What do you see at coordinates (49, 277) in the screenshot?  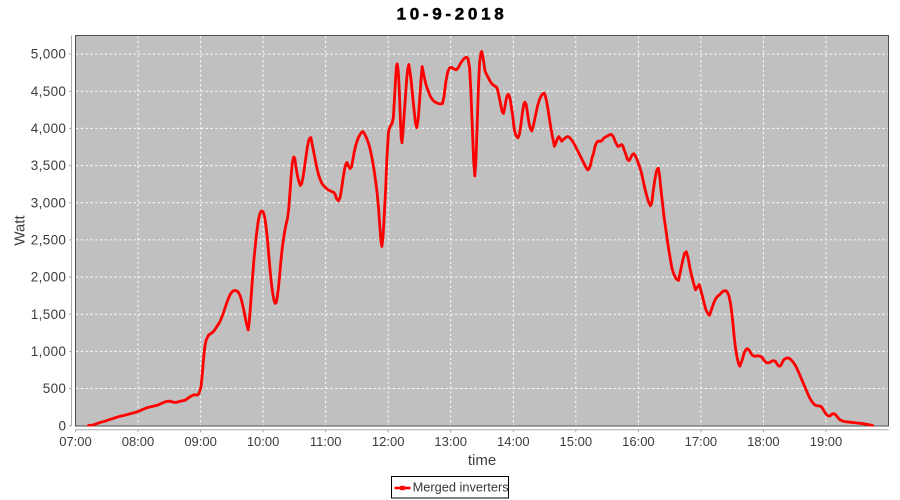 I see `svg-text: 2,000` at bounding box center [49, 277].